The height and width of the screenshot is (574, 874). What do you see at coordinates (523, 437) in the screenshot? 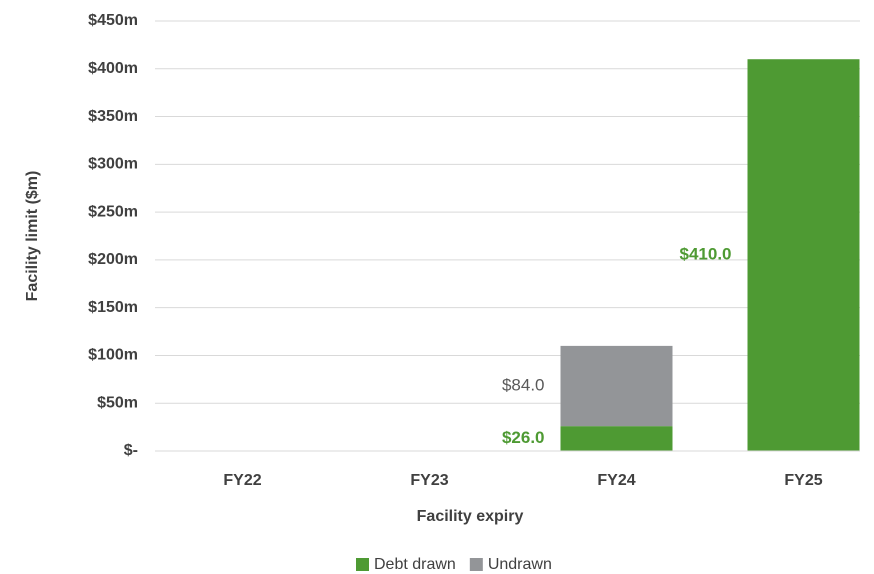
I see `data-label: $26.0` at bounding box center [523, 437].